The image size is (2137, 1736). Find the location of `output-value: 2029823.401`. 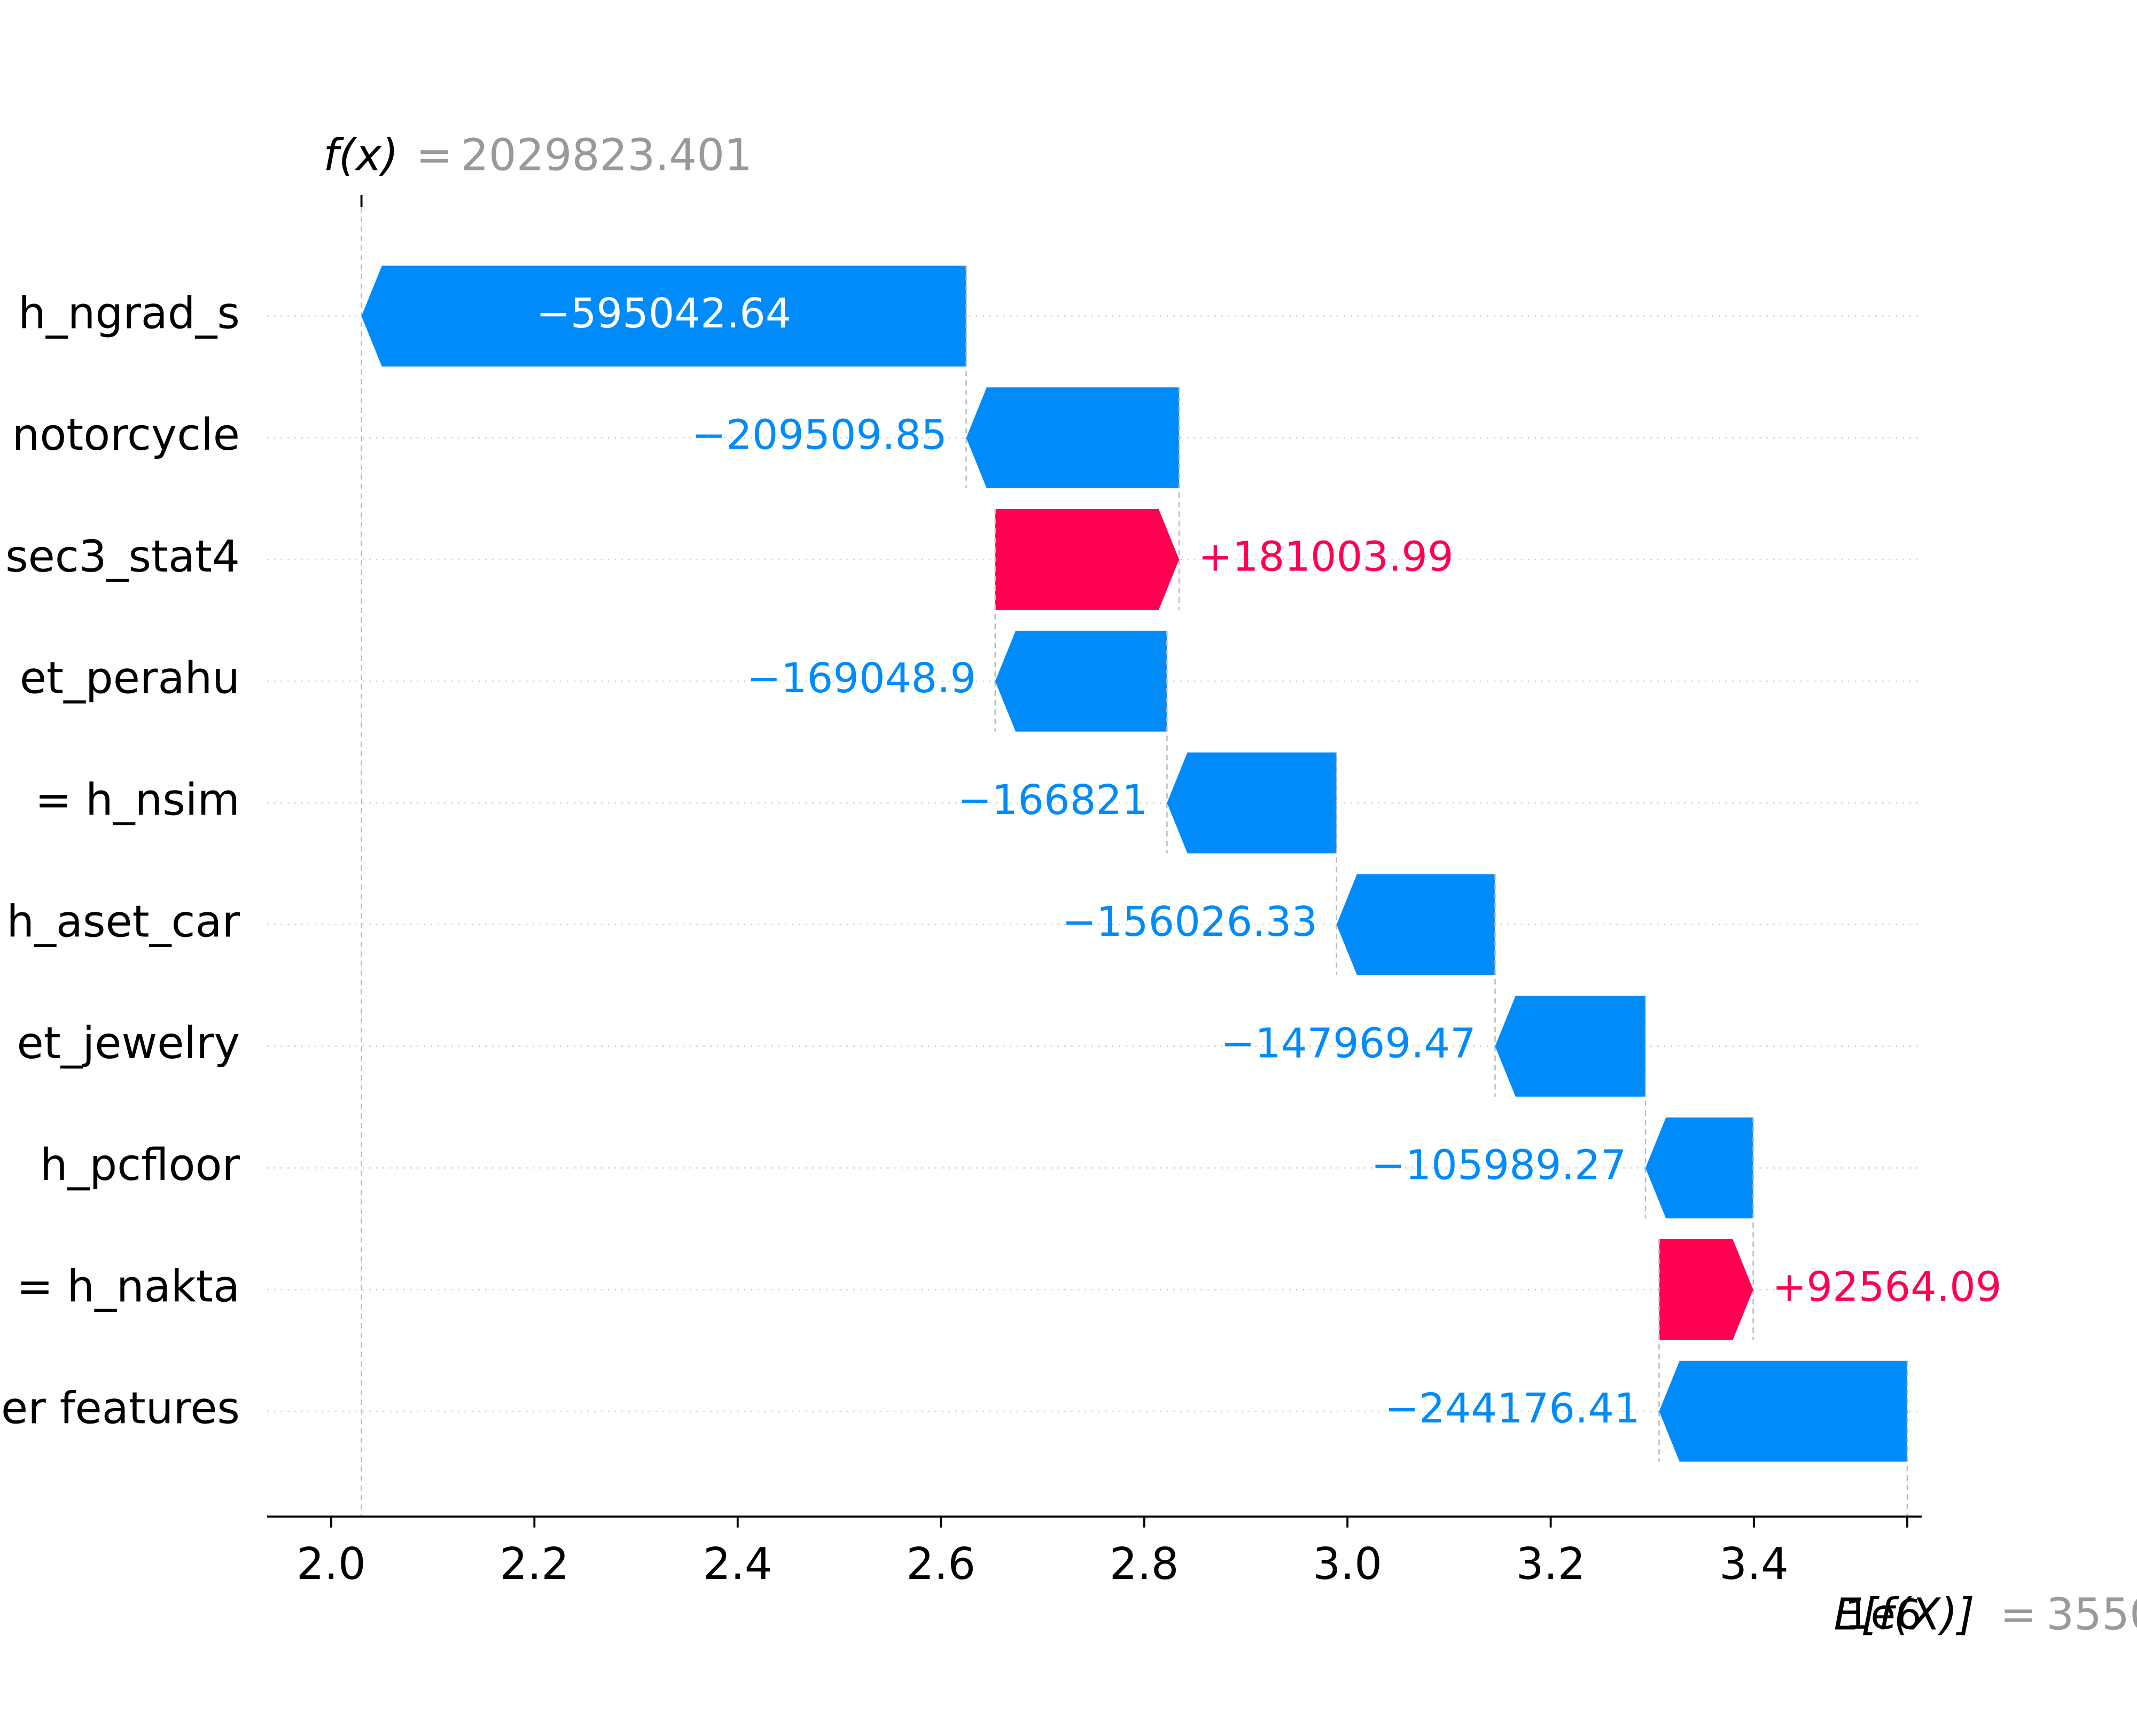

output-value: 2029823.401 is located at coordinates (606, 155).